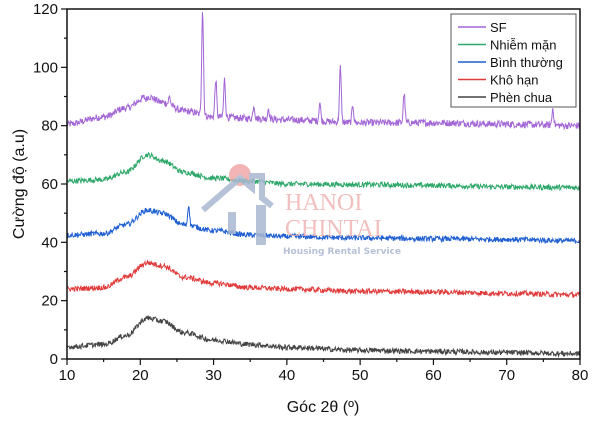 The image size is (600, 421). Describe the element at coordinates (498, 27) in the screenshot. I see `legend-label: SF` at that location.